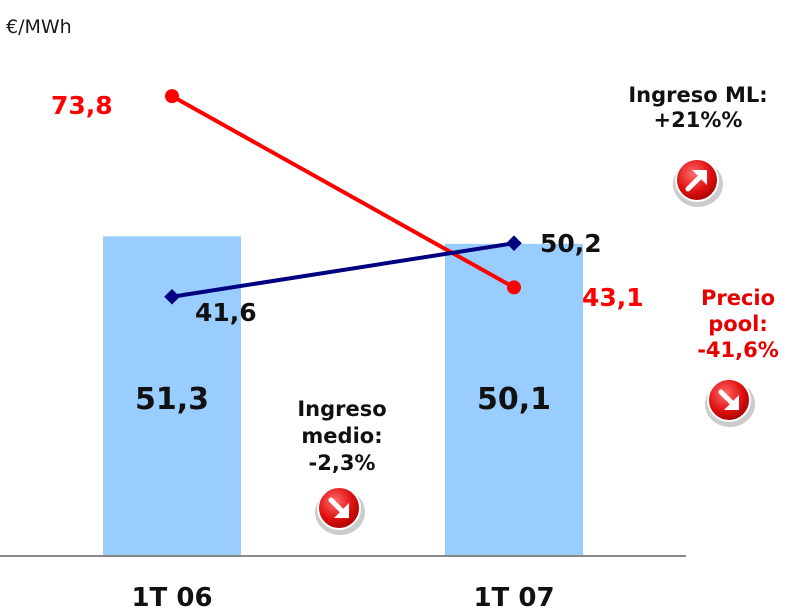 This screenshot has width=803, height=612. What do you see at coordinates (172, 399) in the screenshot?
I see `bar-label-1t06: 51,3` at bounding box center [172, 399].